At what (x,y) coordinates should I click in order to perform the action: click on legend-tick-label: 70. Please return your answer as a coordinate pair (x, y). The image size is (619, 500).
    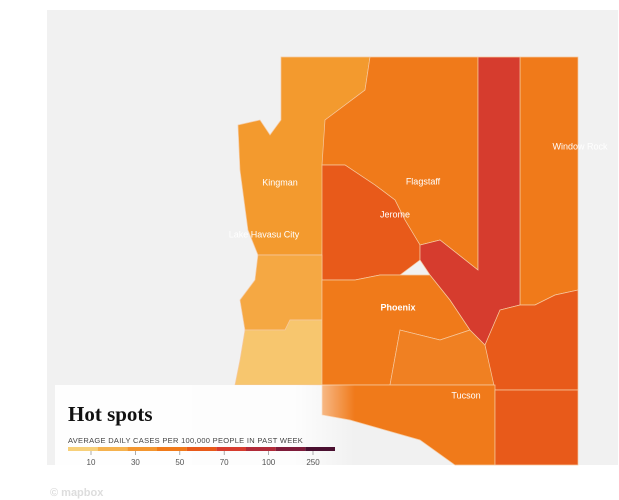
    Looking at the image, I should click on (224, 462).